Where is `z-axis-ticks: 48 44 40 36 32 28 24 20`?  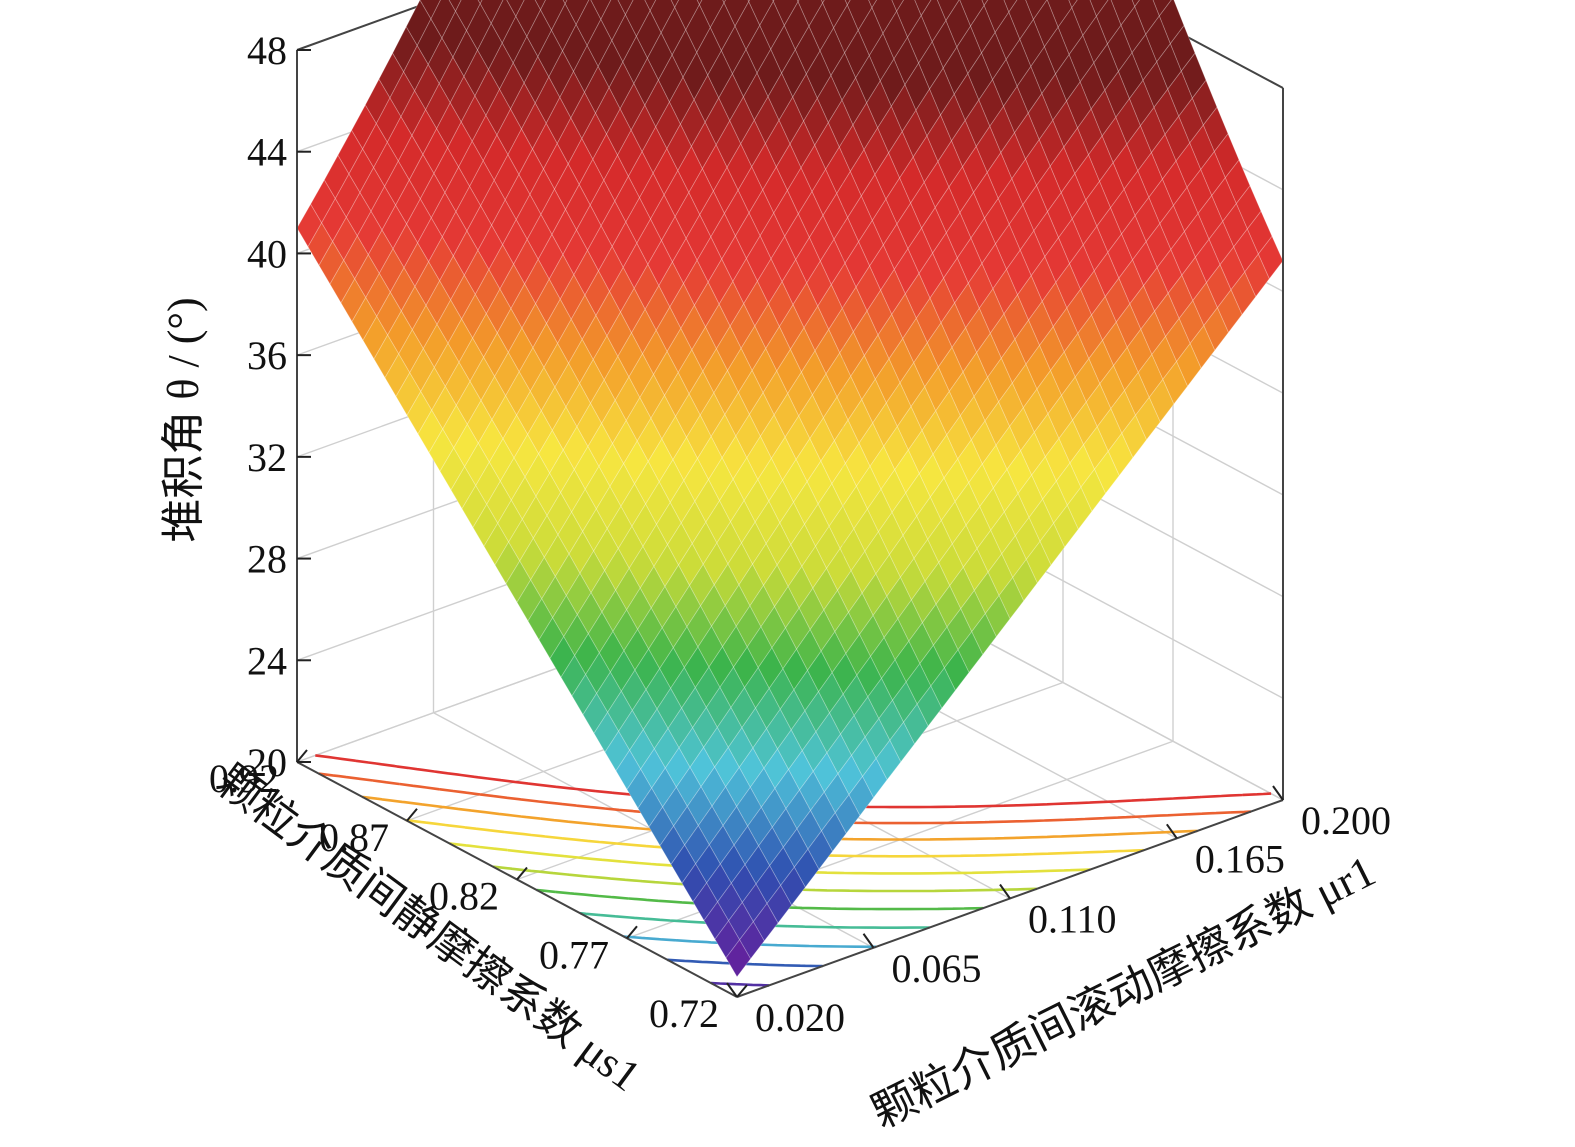 z-axis-ticks: 48 44 40 36 32 28 24 20 is located at coordinates (279, 406).